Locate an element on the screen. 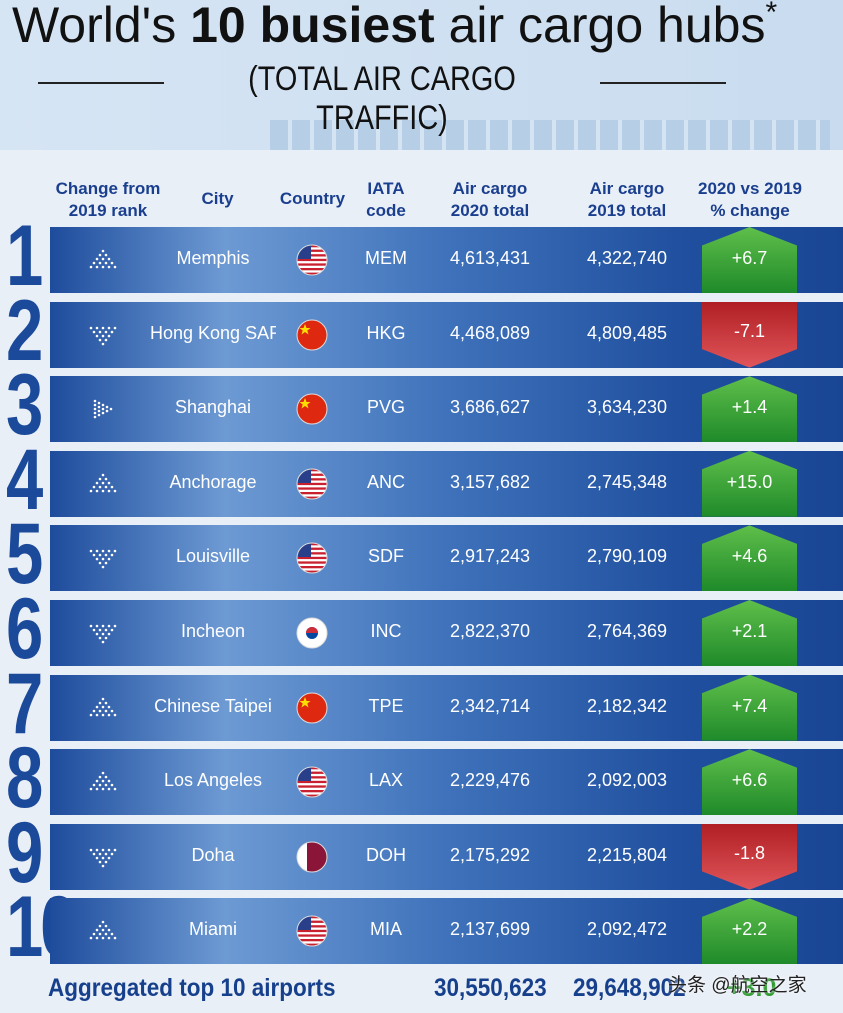 This screenshot has height=1013, width=843. column-header: 2020 vs 2019 % change is located at coordinates (750, 199).